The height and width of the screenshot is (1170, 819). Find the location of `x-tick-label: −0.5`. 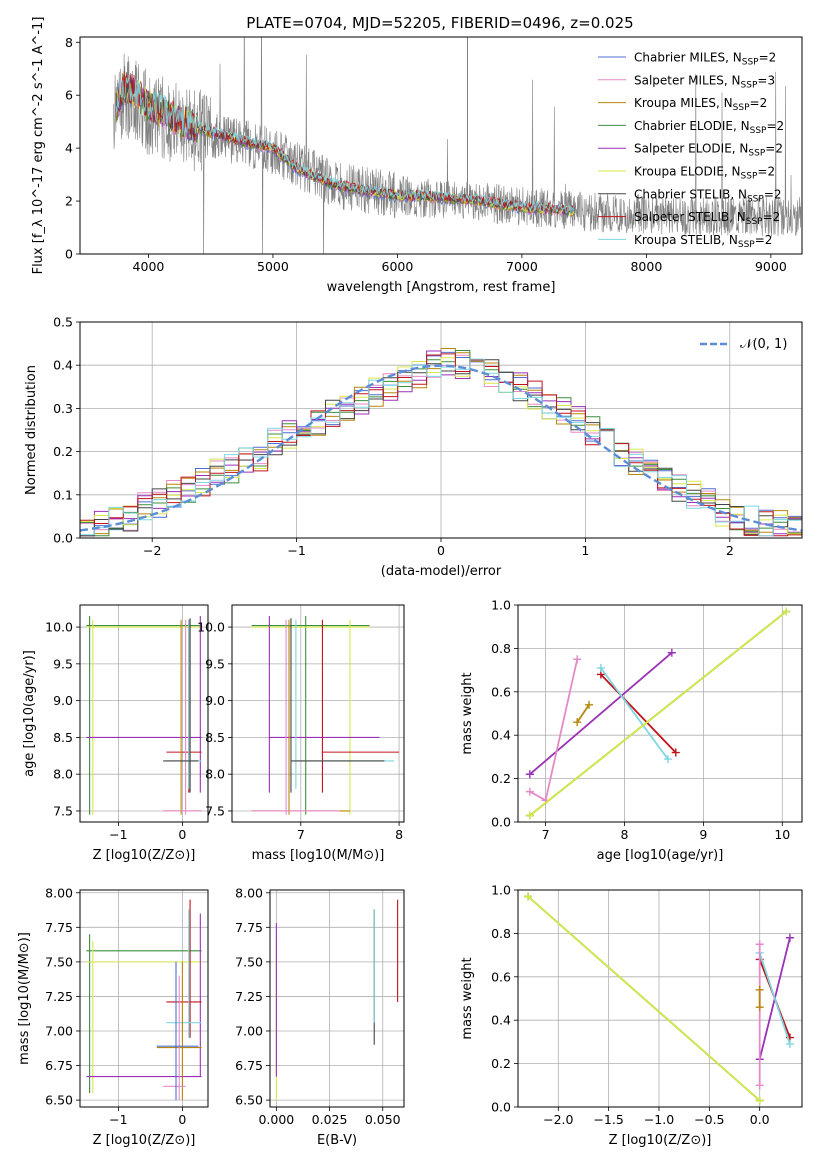

x-tick-label: −0.5 is located at coordinates (709, 1119).